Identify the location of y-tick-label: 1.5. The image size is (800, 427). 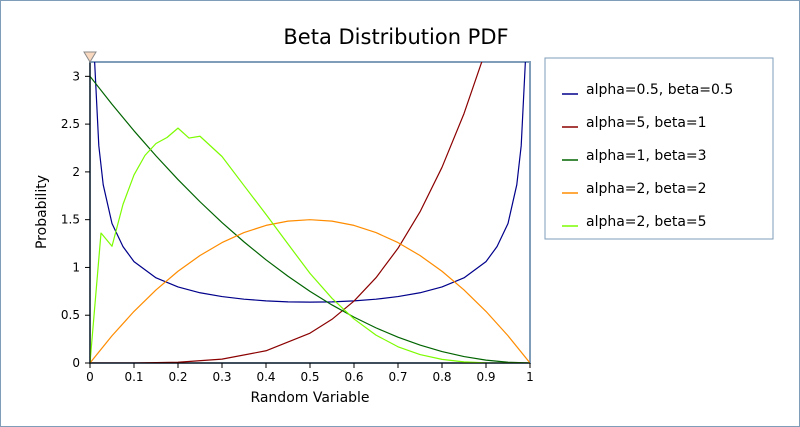
(70, 220).